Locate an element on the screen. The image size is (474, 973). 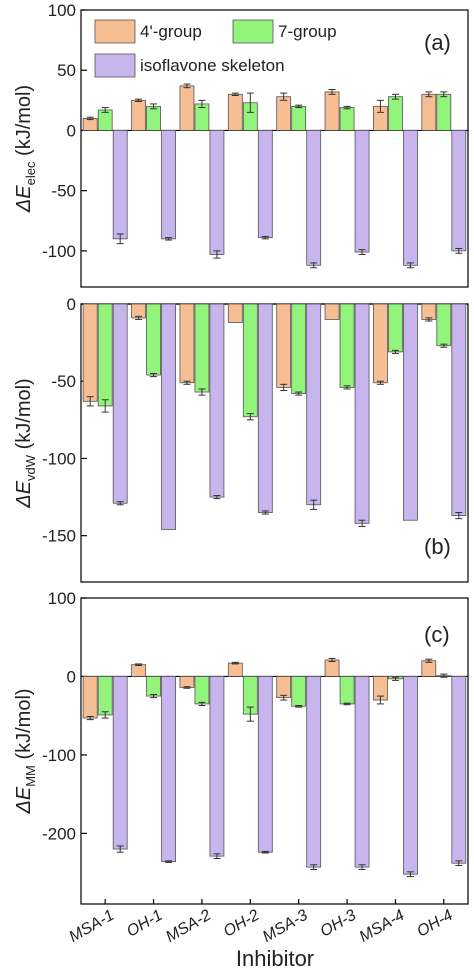
panel-label: (b) is located at coordinates (437, 546).